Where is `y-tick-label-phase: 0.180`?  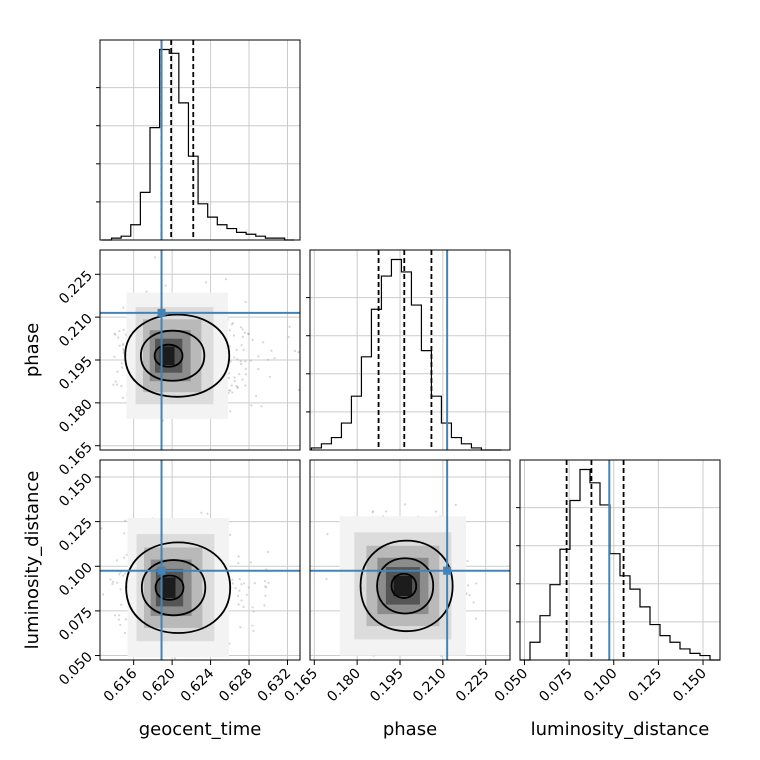
y-tick-label-phase: 0.180 is located at coordinates (76, 416).